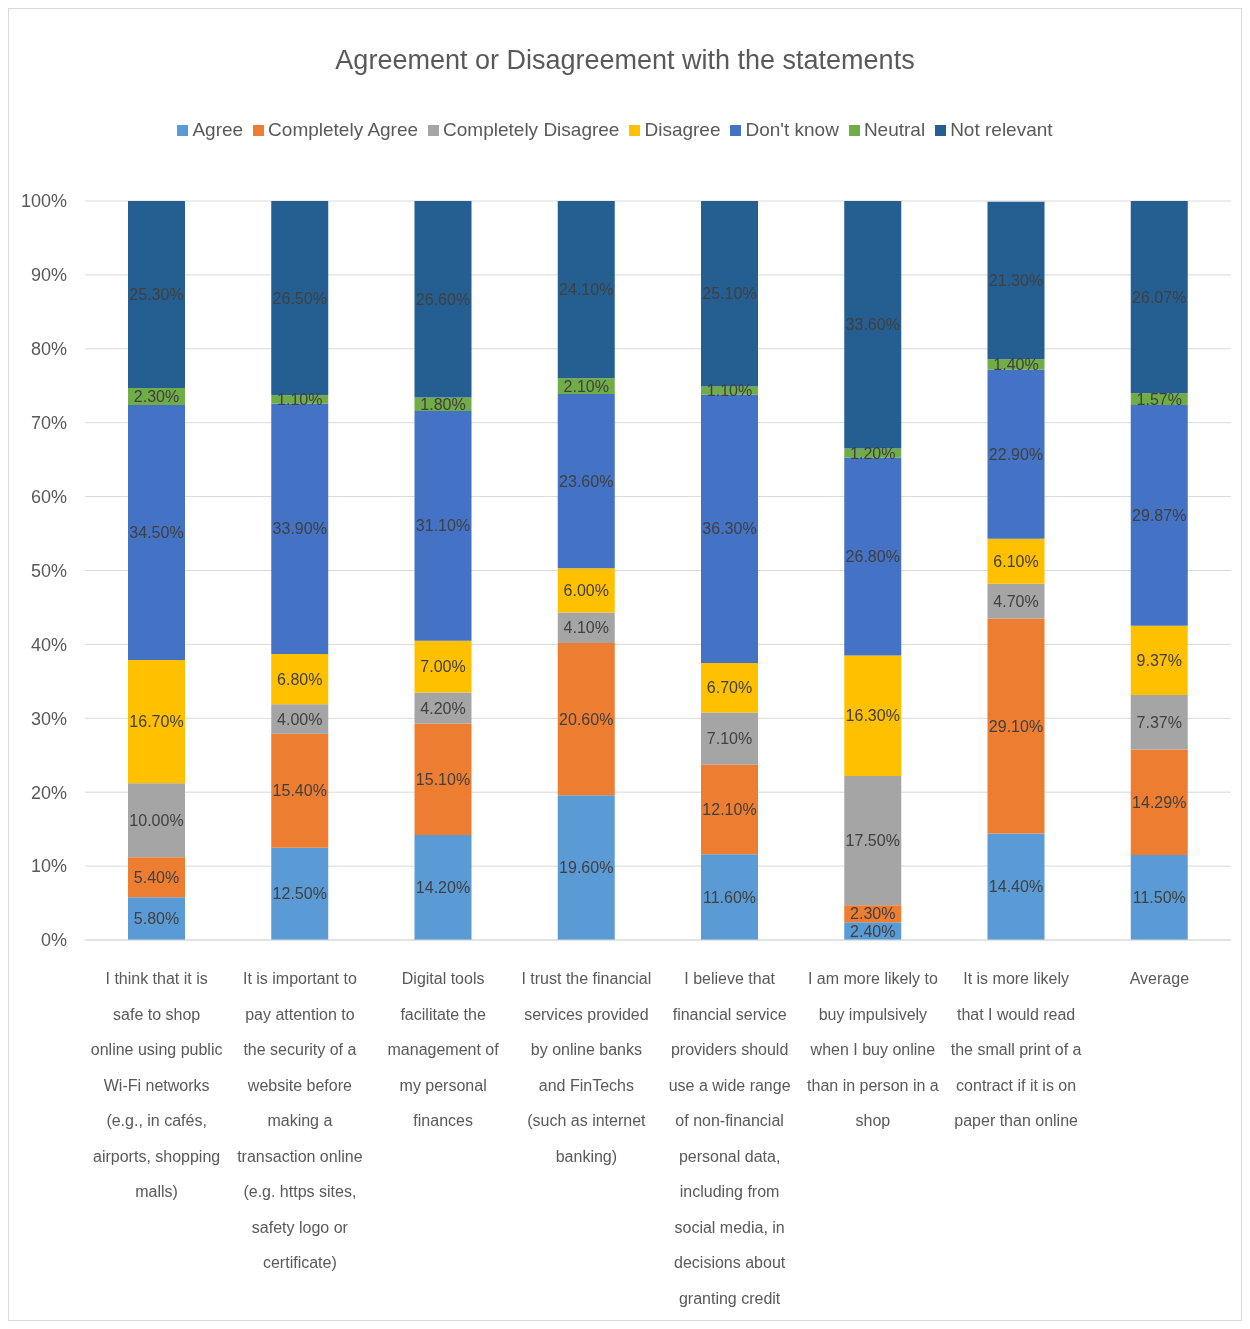 This screenshot has height=1329, width=1250. What do you see at coordinates (1159, 978) in the screenshot?
I see `x-tick-label: Average` at bounding box center [1159, 978].